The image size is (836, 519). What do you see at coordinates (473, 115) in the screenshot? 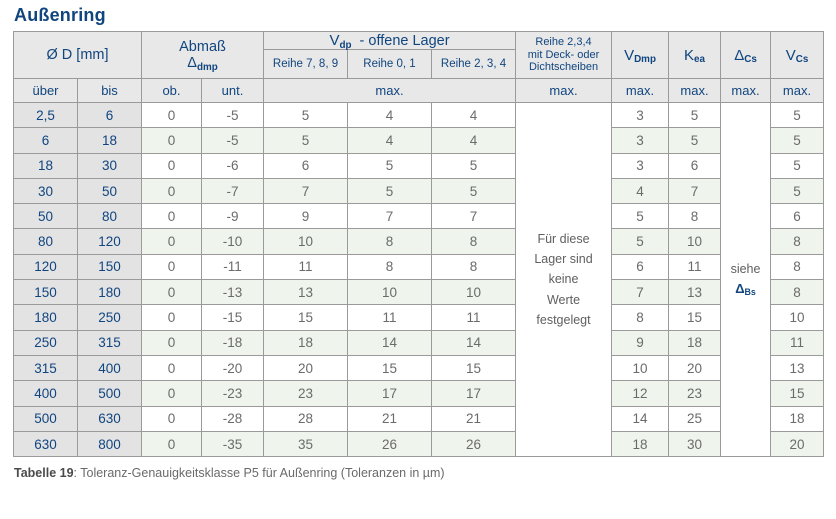
I see `cell-vdp234: 4` at bounding box center [473, 115].